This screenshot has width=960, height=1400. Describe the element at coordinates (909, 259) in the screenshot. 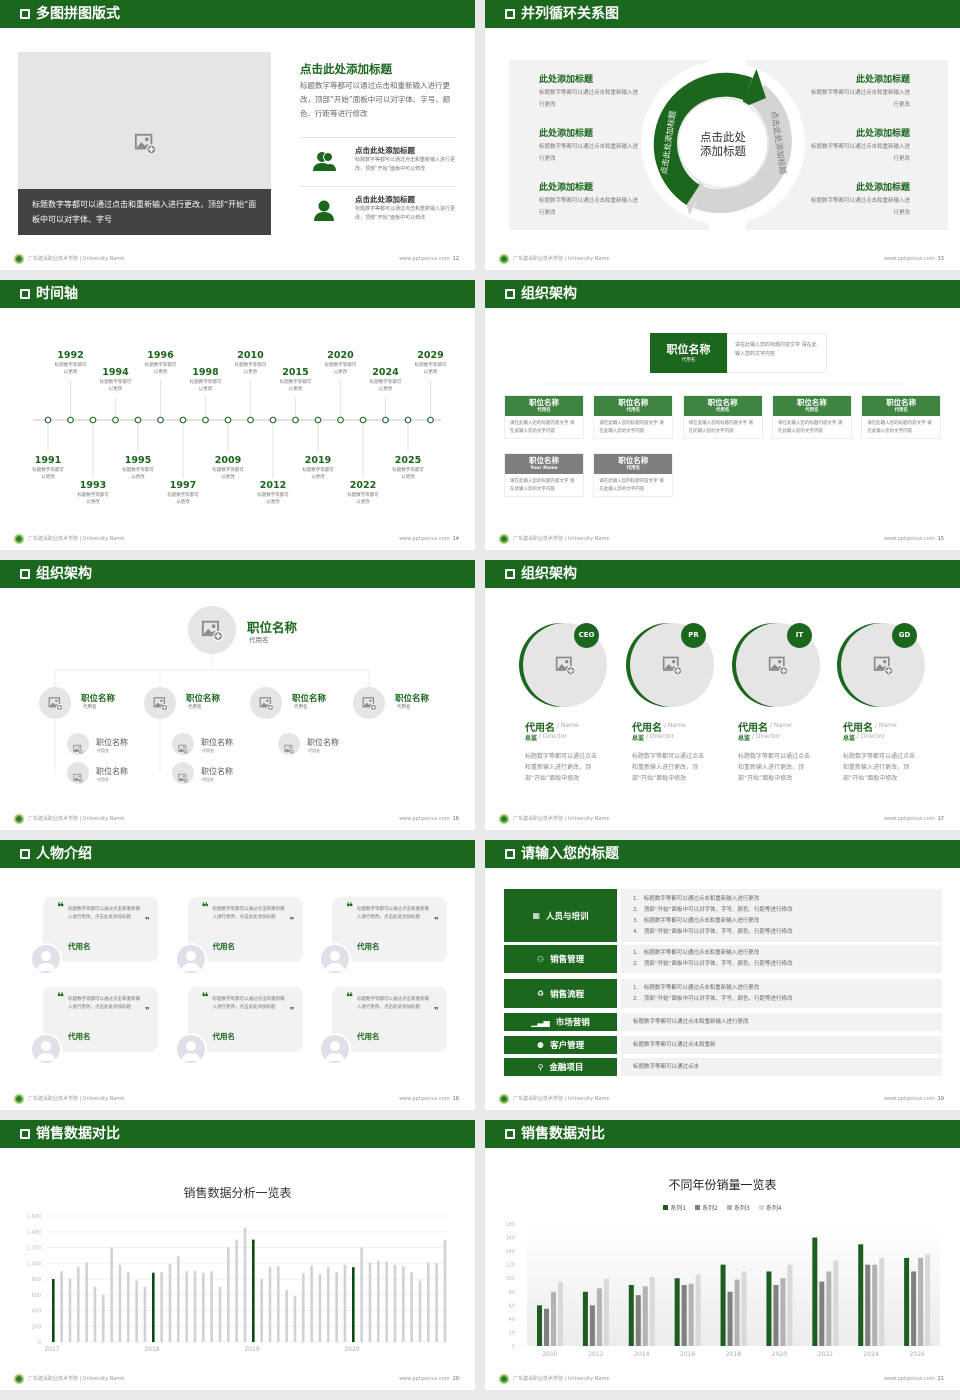

I see `footer-site: www.pptgenius.com` at that location.